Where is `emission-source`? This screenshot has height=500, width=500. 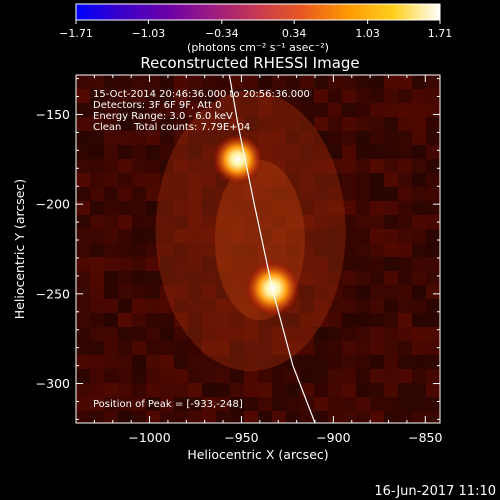
emission-source is located at coordinates (238, 159).